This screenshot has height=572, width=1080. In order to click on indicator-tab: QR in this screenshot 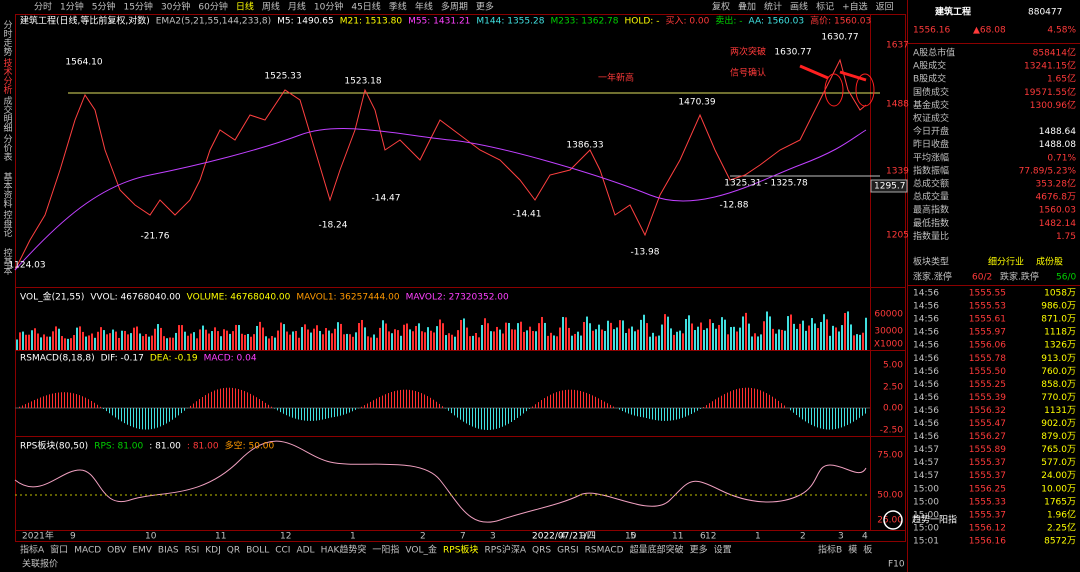, I will do `click(233, 551)`.